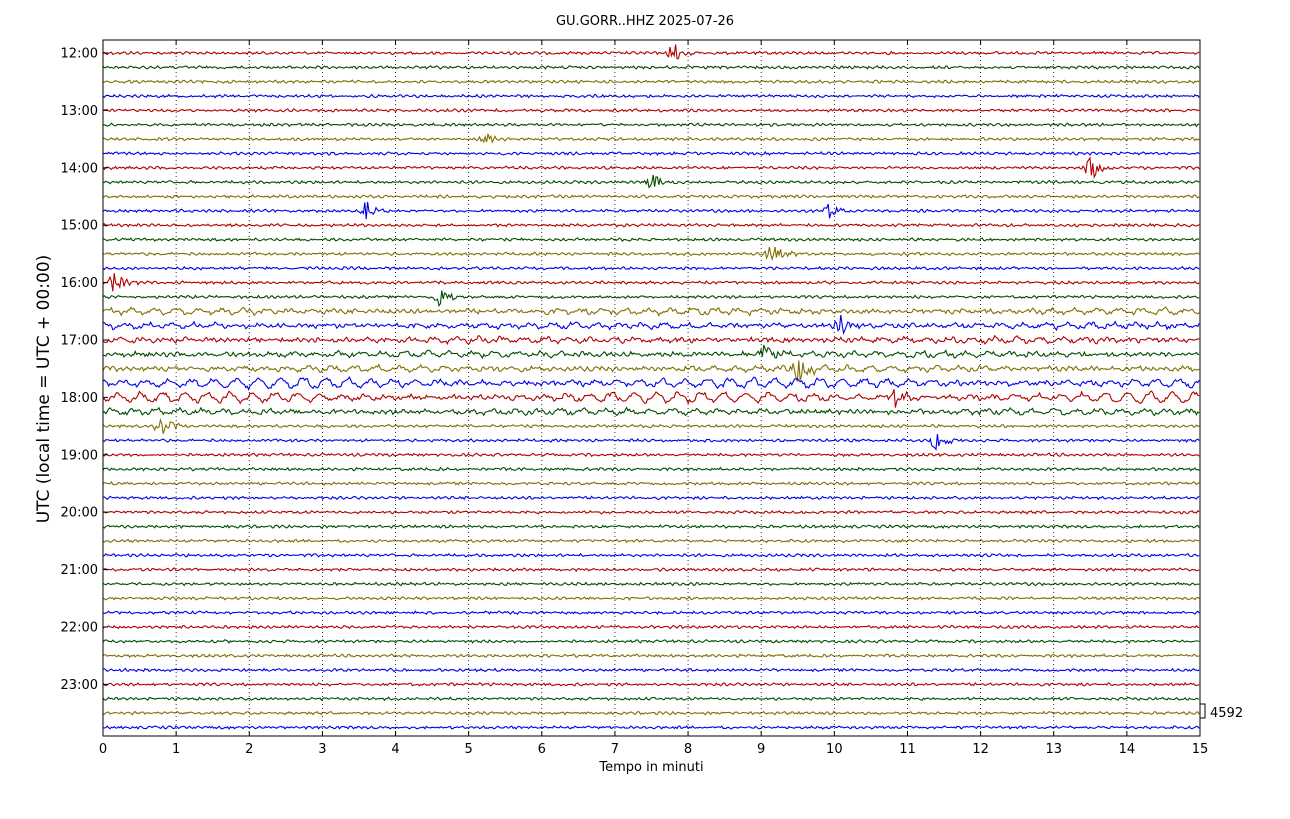 The image size is (1290, 819). What do you see at coordinates (469, 749) in the screenshot?
I see `x-tick-label: 5` at bounding box center [469, 749].